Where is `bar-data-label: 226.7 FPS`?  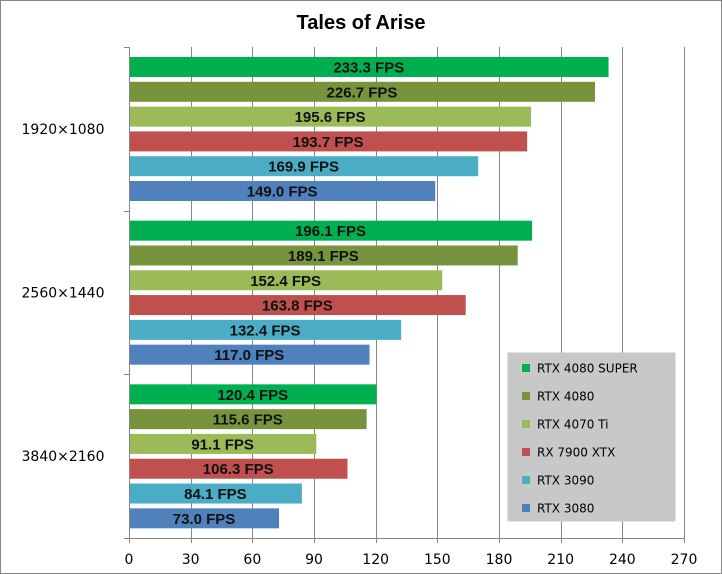 bar-data-label: 226.7 FPS is located at coordinates (362, 92).